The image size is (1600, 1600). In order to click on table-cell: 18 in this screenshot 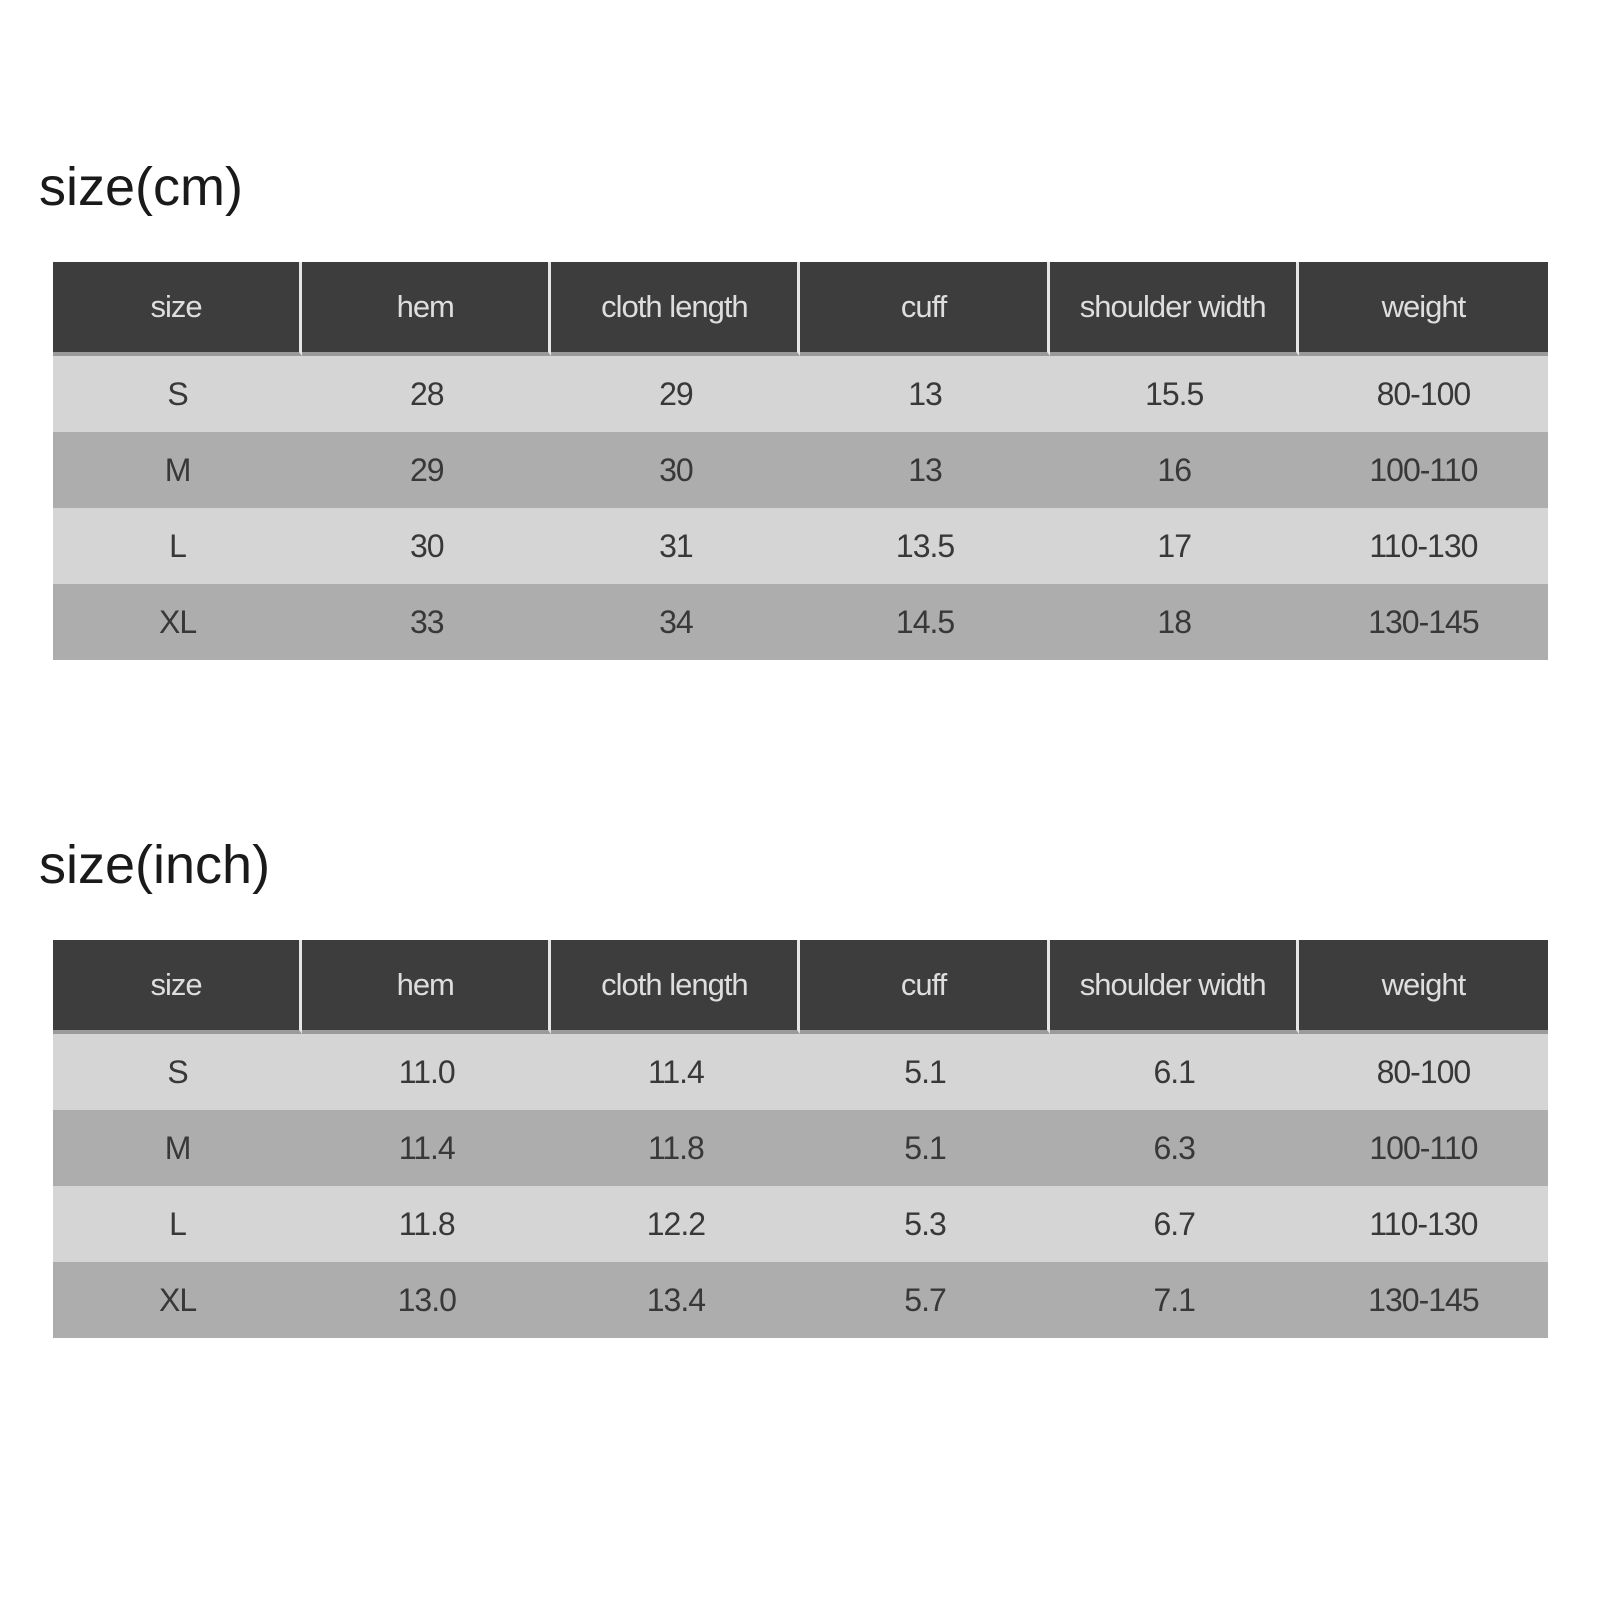, I will do `click(1174, 622)`.